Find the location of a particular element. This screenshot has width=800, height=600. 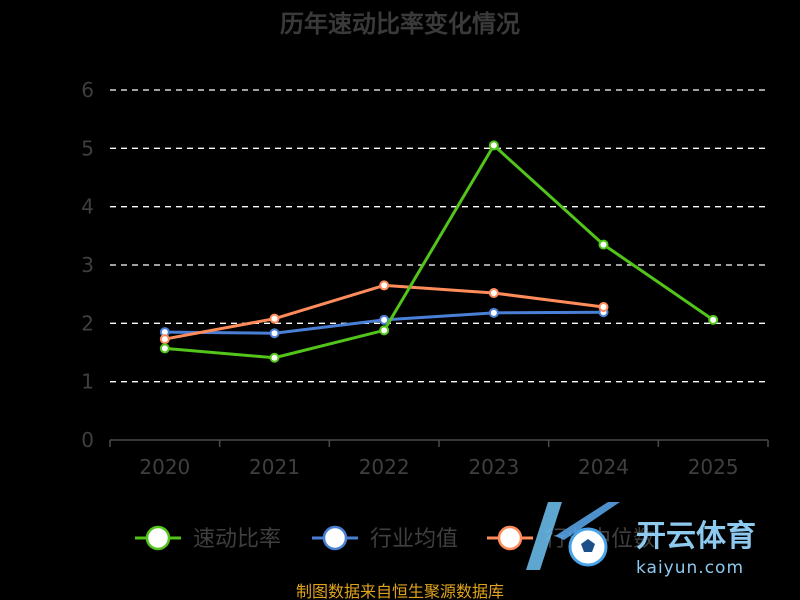

legend-item-1: 行业均值 is located at coordinates (385, 538).